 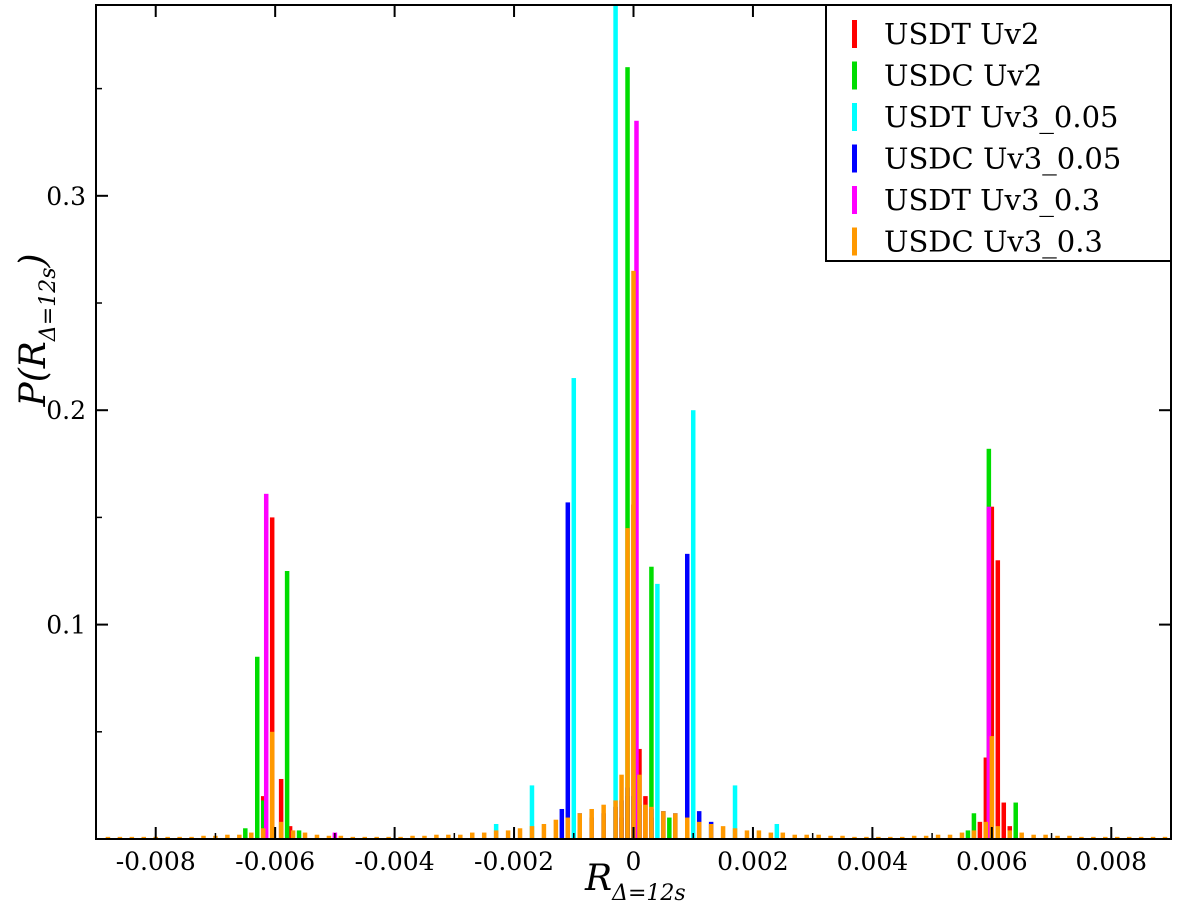 I want to click on x-tick-label: 0.008, so click(x=1111, y=861).